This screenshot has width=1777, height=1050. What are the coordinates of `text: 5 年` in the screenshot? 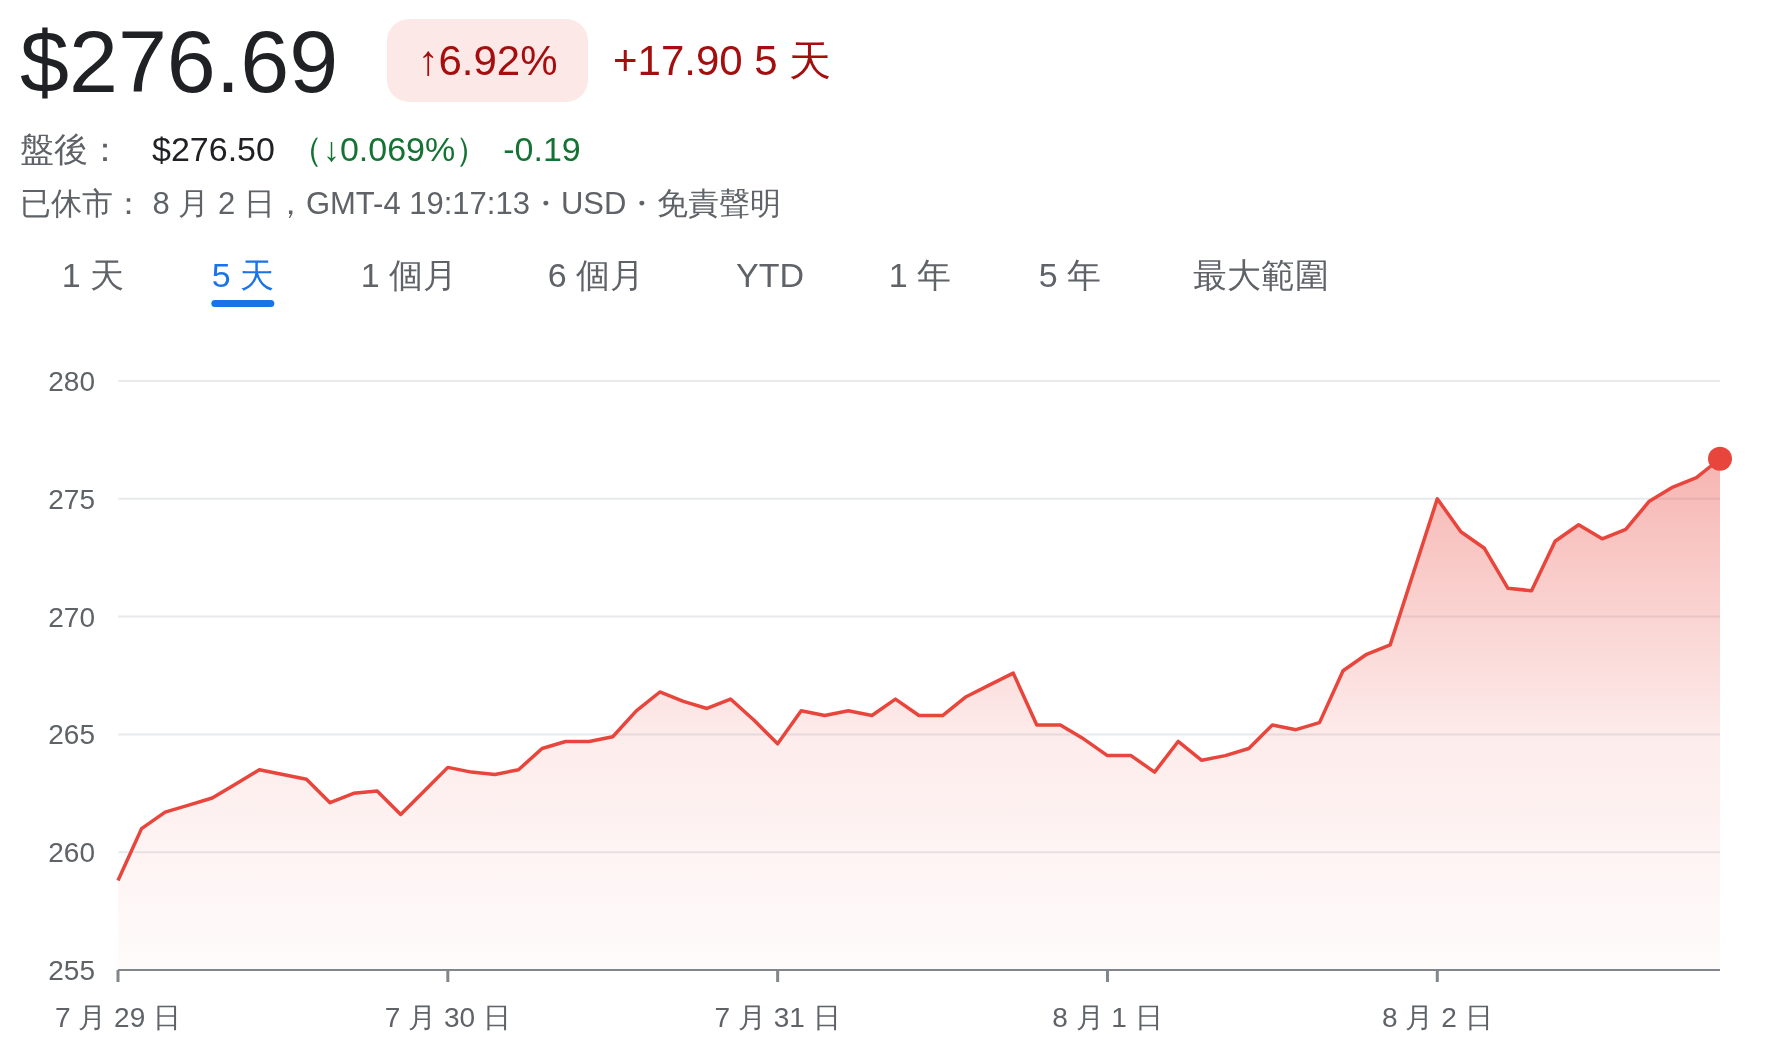 It's located at (1070, 275).